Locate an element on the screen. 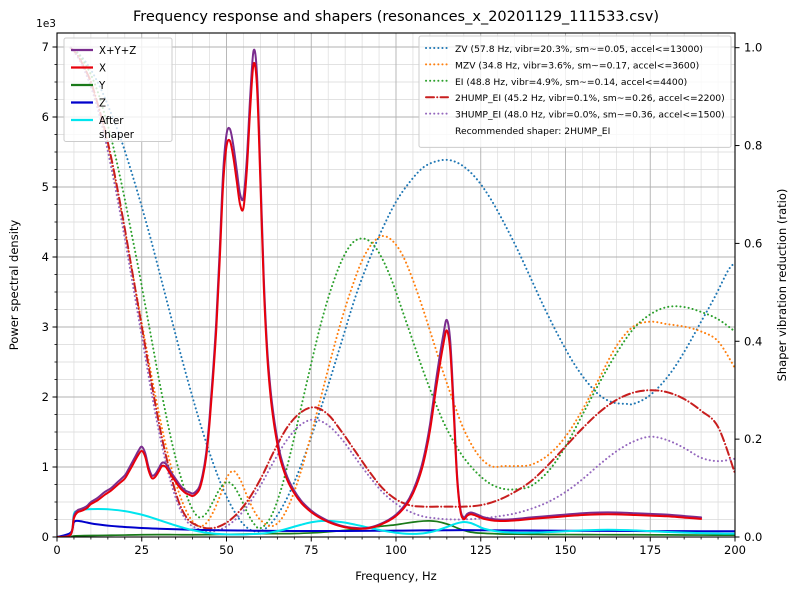 The image size is (800, 600). legend-label: Y is located at coordinates (102, 86).